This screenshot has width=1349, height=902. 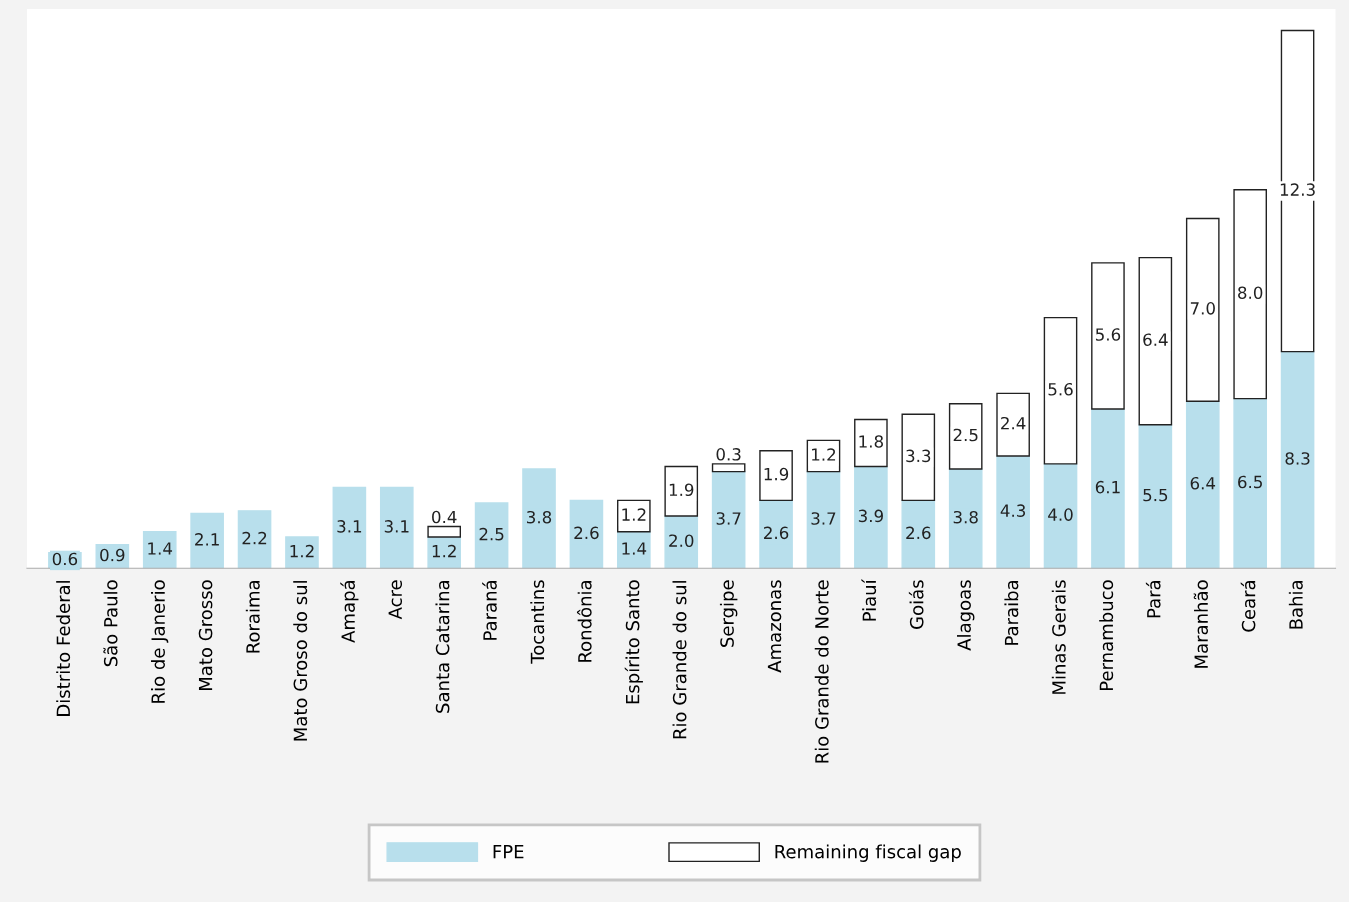 What do you see at coordinates (1153, 599) in the screenshot?
I see `x-tick-label: Pará` at bounding box center [1153, 599].